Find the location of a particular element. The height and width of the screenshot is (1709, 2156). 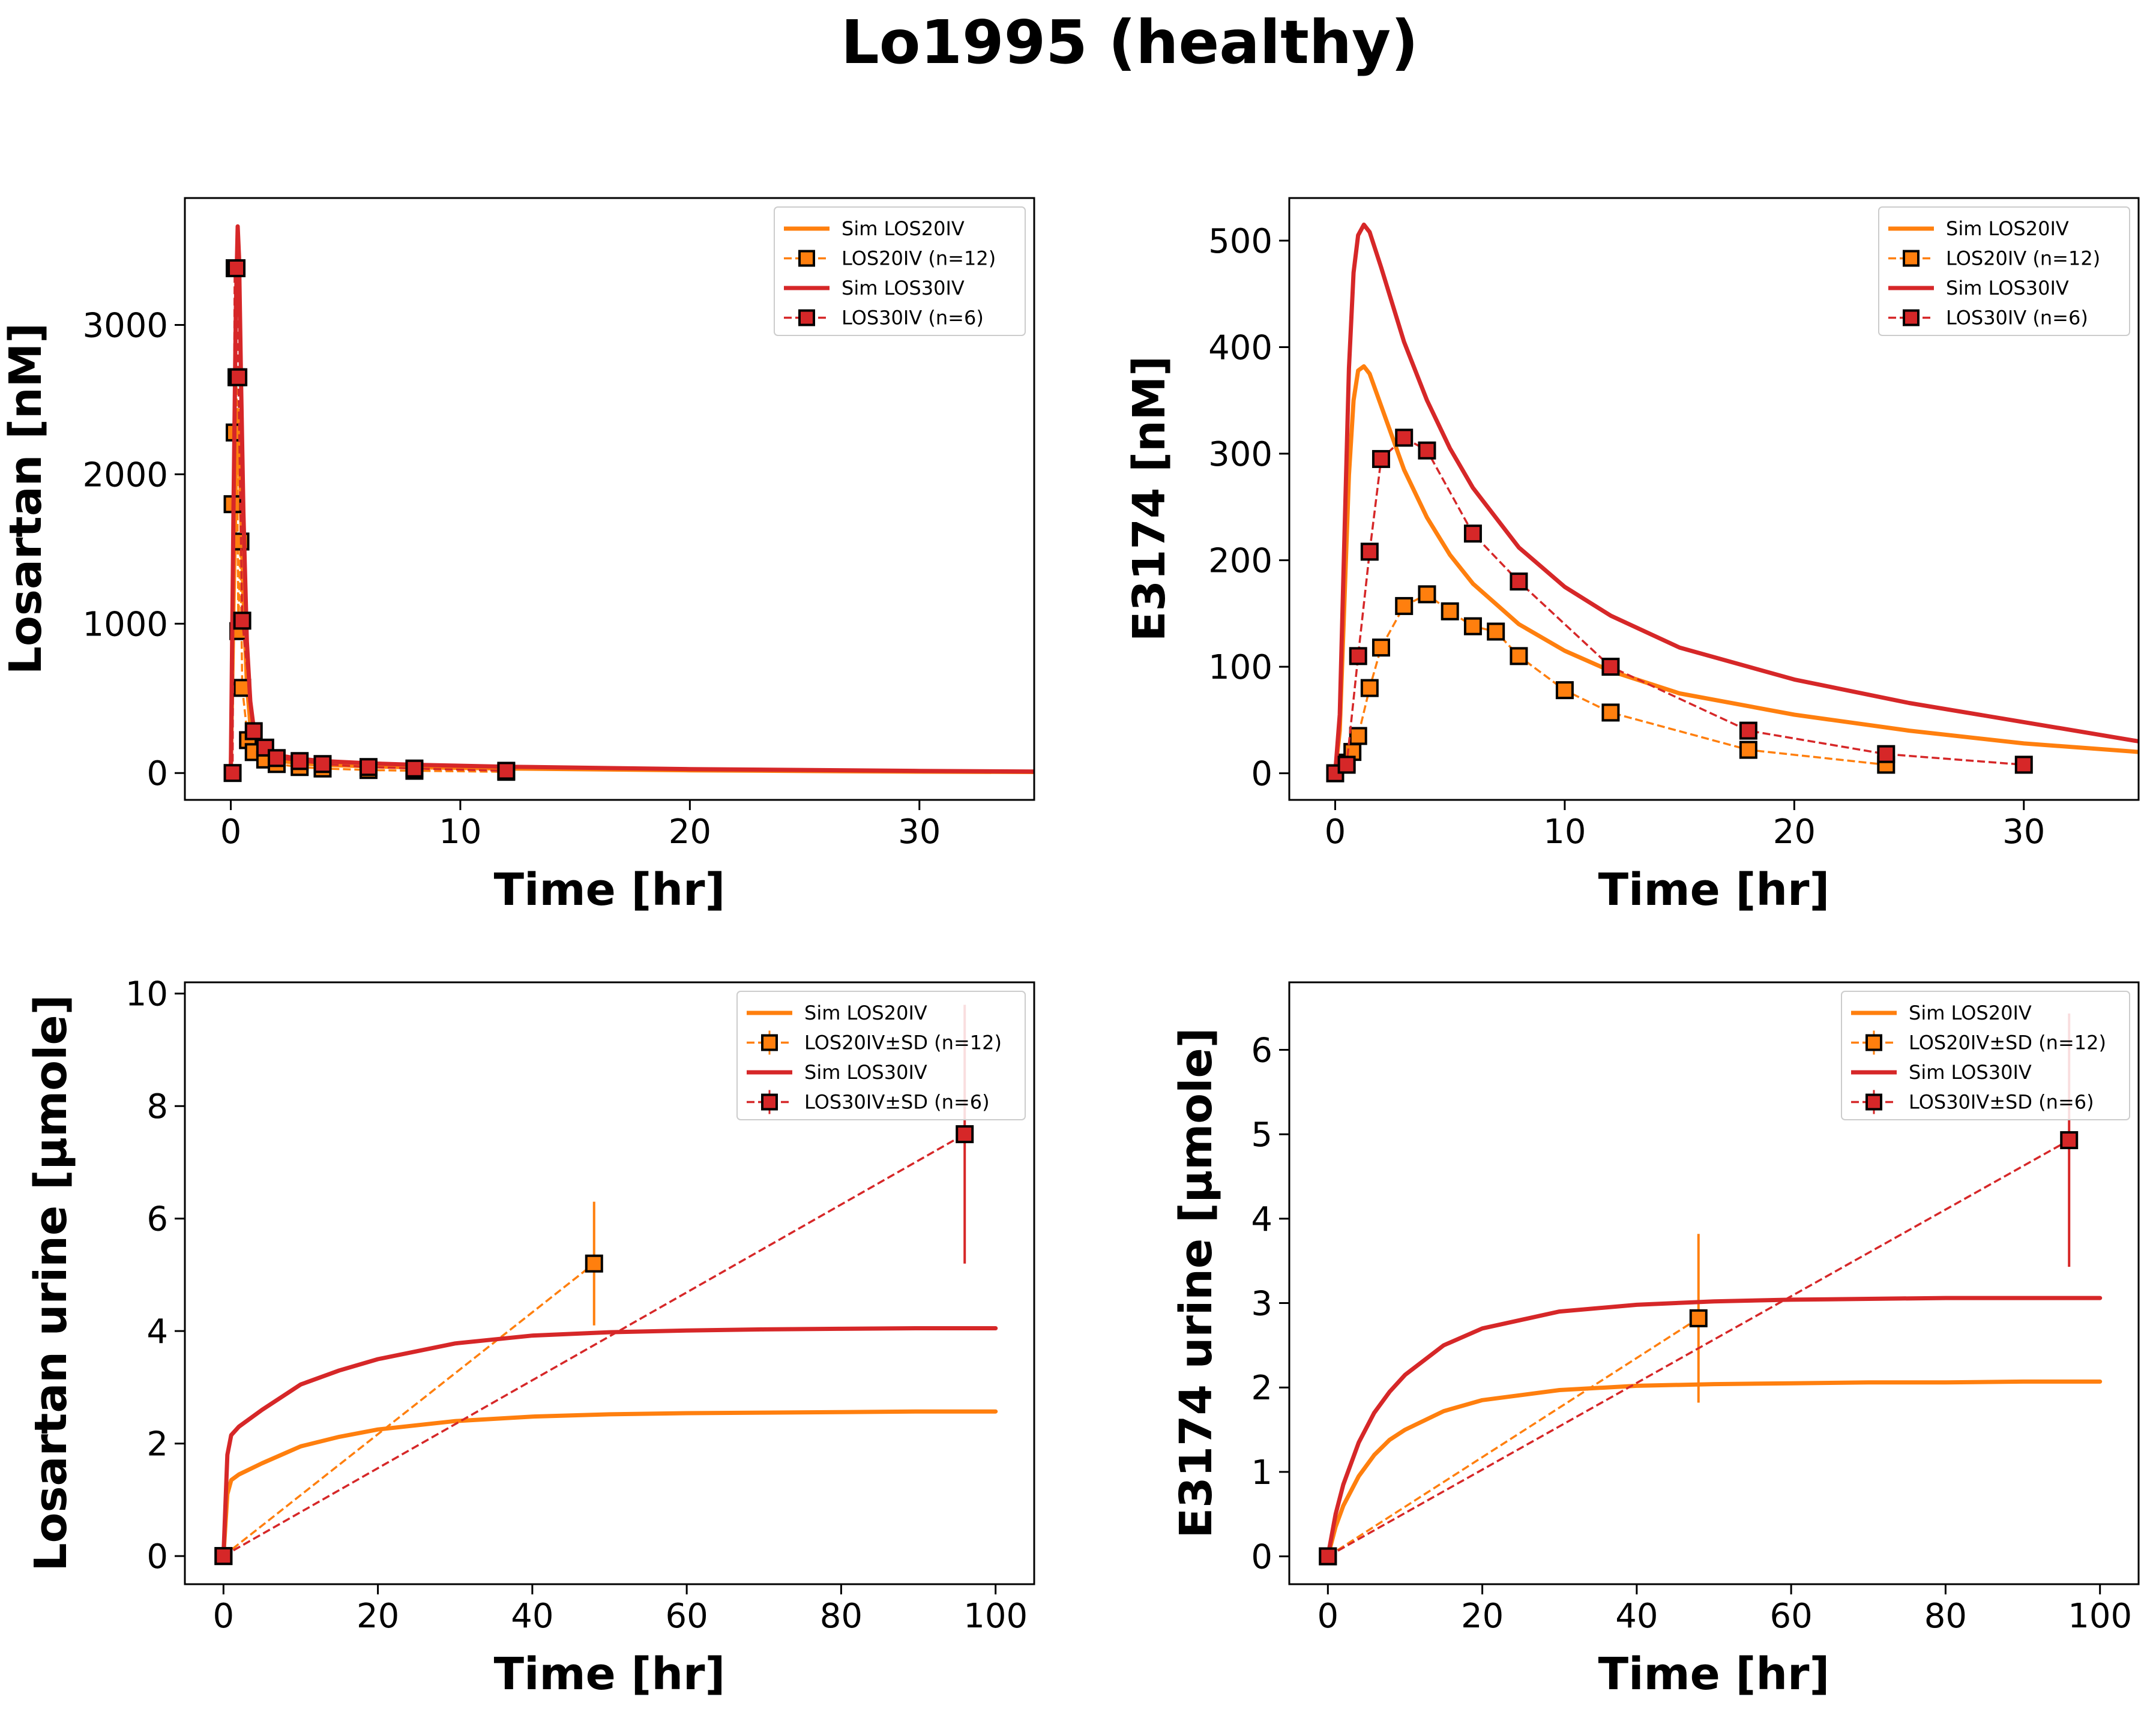

y-tick-label: 3000 is located at coordinates (125, 326).